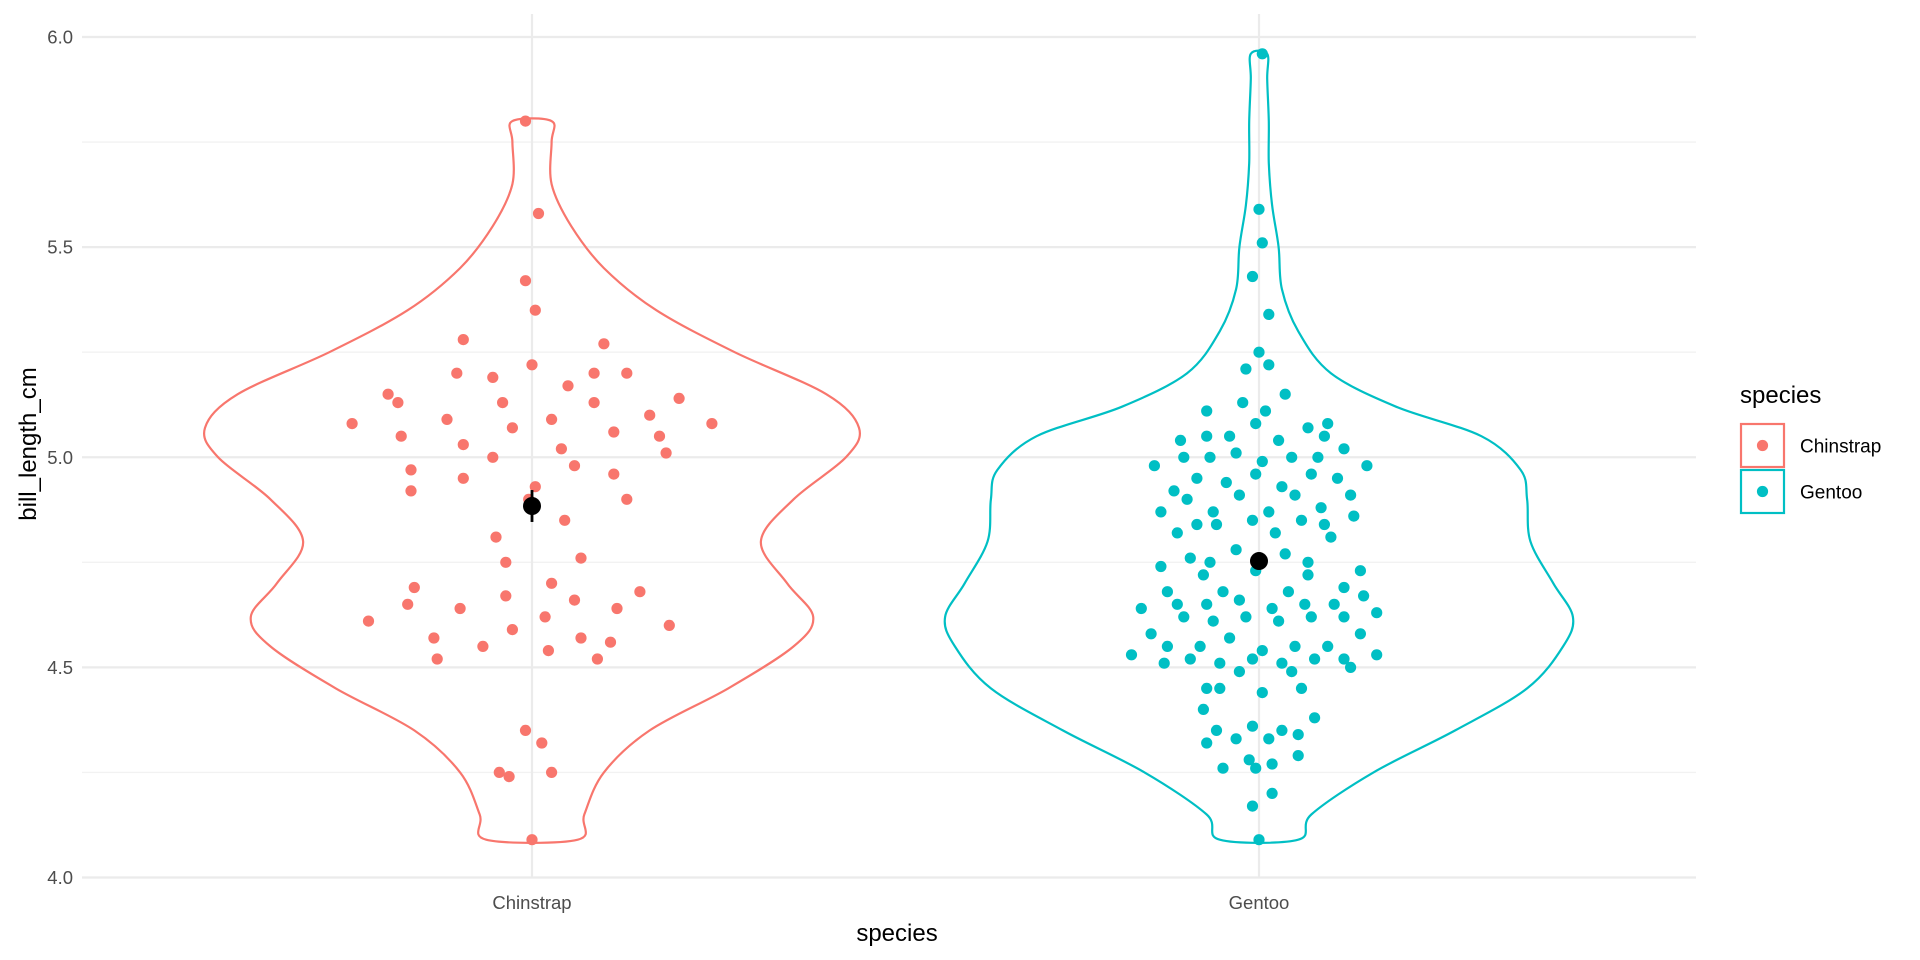 The width and height of the screenshot is (1920, 960). I want to click on y-tick-label: 4.5, so click(60, 667).